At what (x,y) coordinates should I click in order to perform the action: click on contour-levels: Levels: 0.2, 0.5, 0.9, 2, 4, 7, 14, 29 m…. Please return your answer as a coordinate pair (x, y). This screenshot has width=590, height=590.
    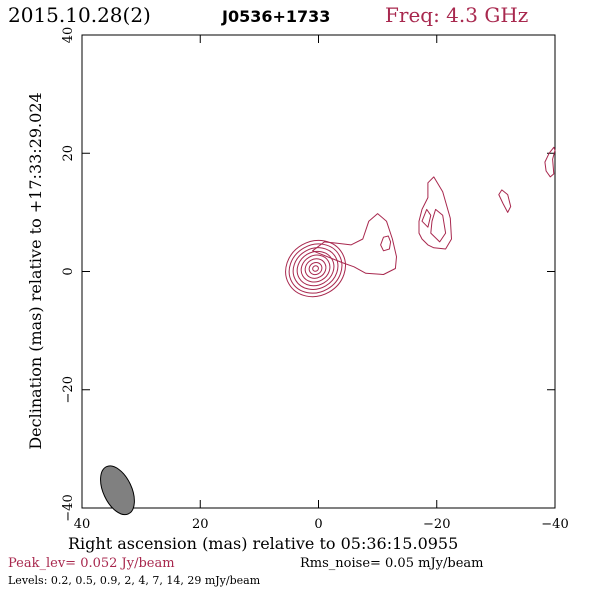
    Looking at the image, I should click on (134, 580).